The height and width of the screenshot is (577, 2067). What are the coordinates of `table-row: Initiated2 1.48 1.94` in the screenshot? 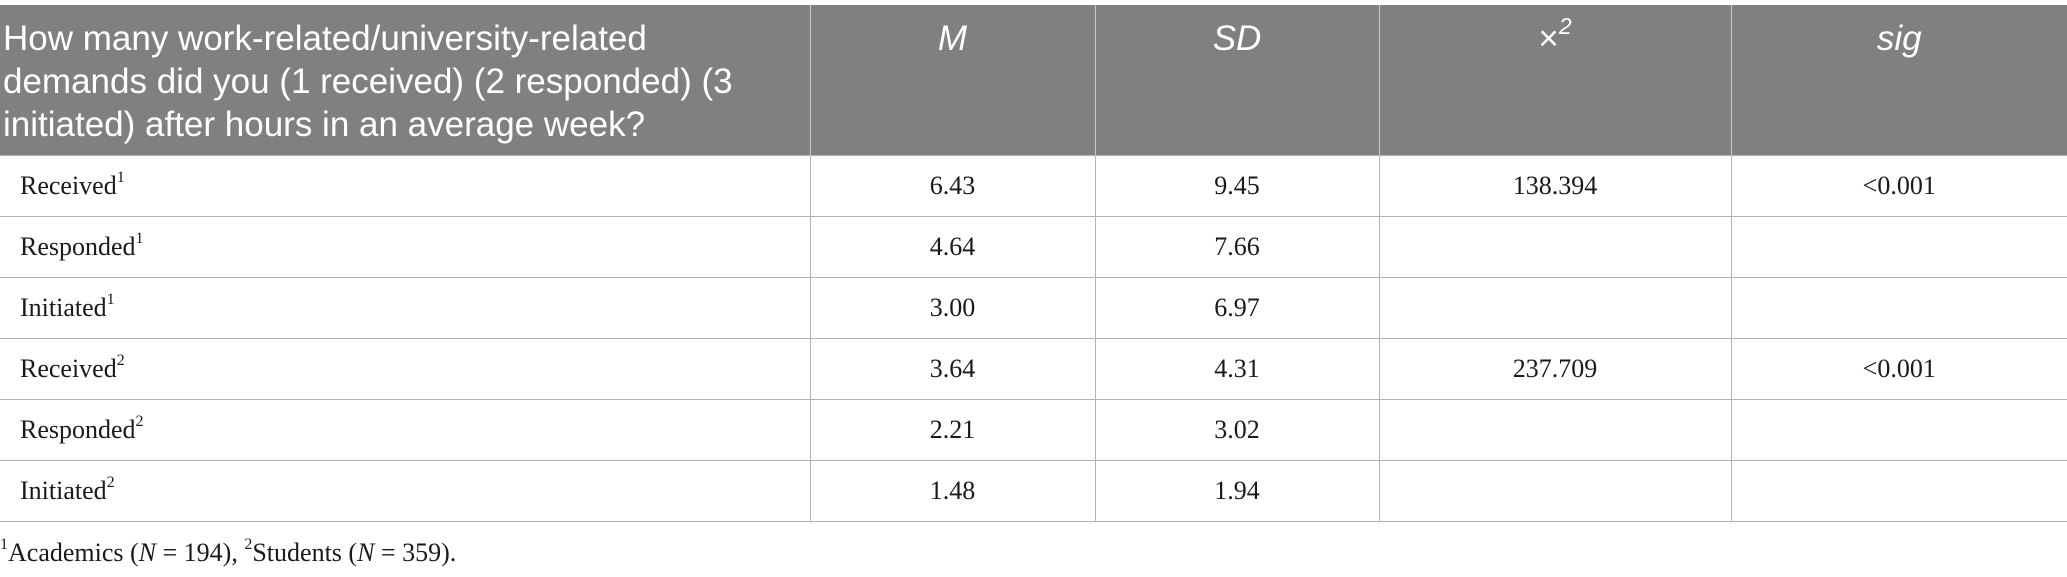 It's located at (1033, 490).